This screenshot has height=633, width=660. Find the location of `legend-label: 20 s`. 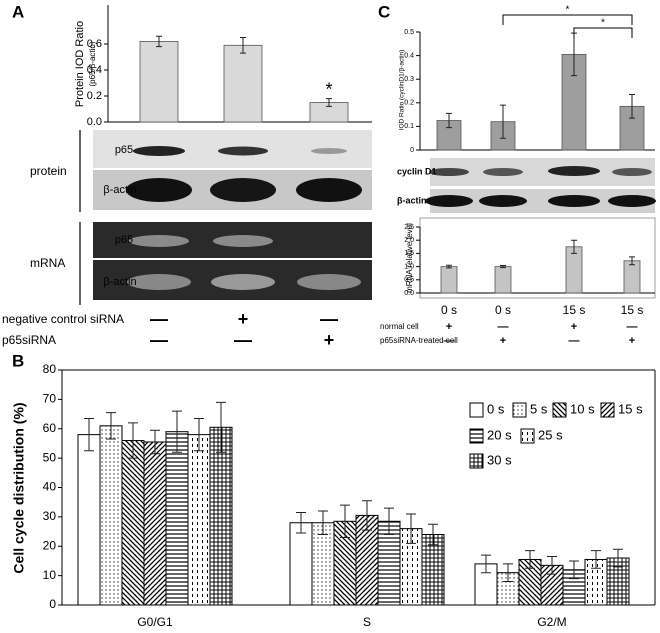

legend-label: 20 s is located at coordinates (499, 434).